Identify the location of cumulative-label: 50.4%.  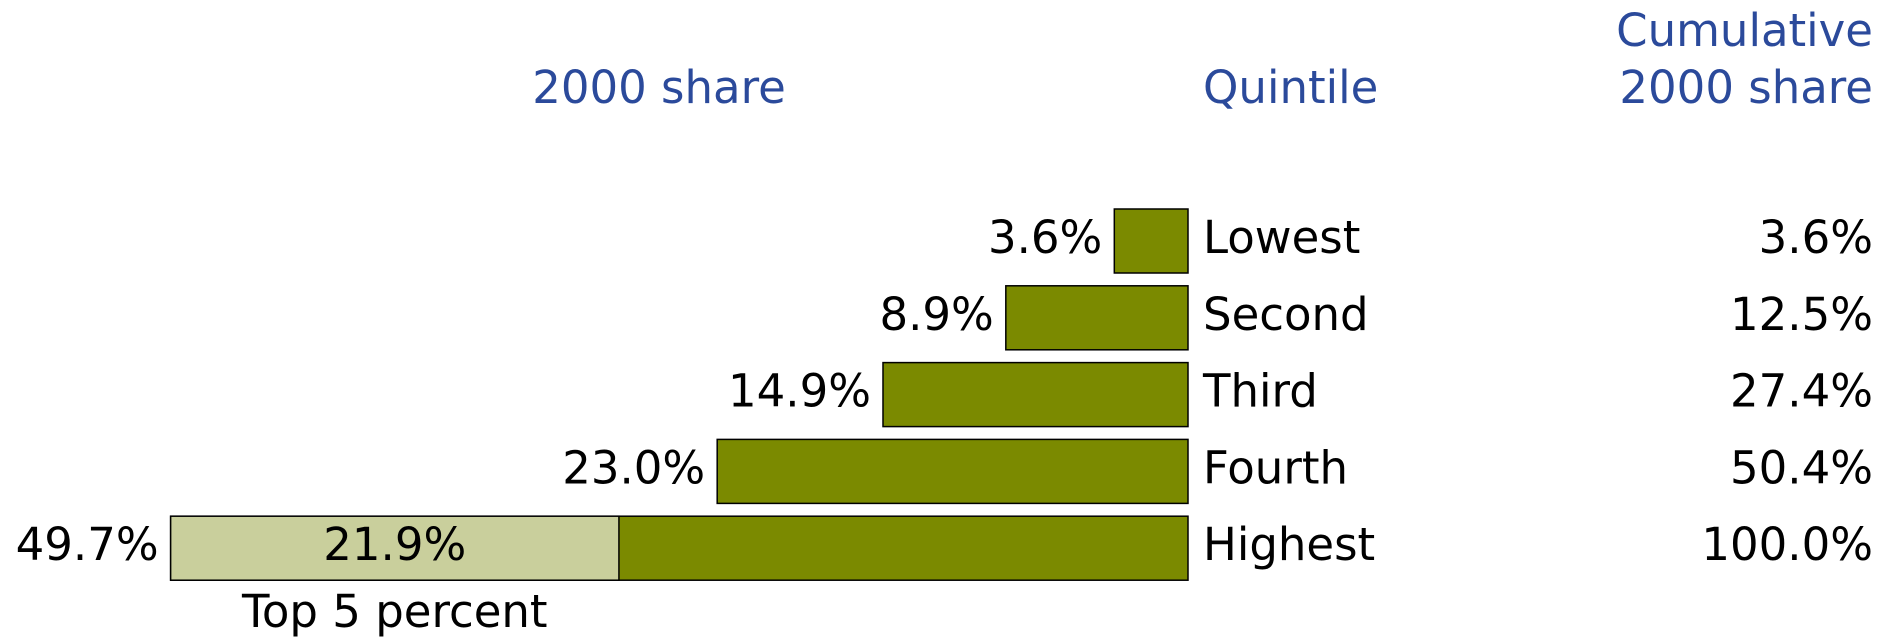
(1801, 467).